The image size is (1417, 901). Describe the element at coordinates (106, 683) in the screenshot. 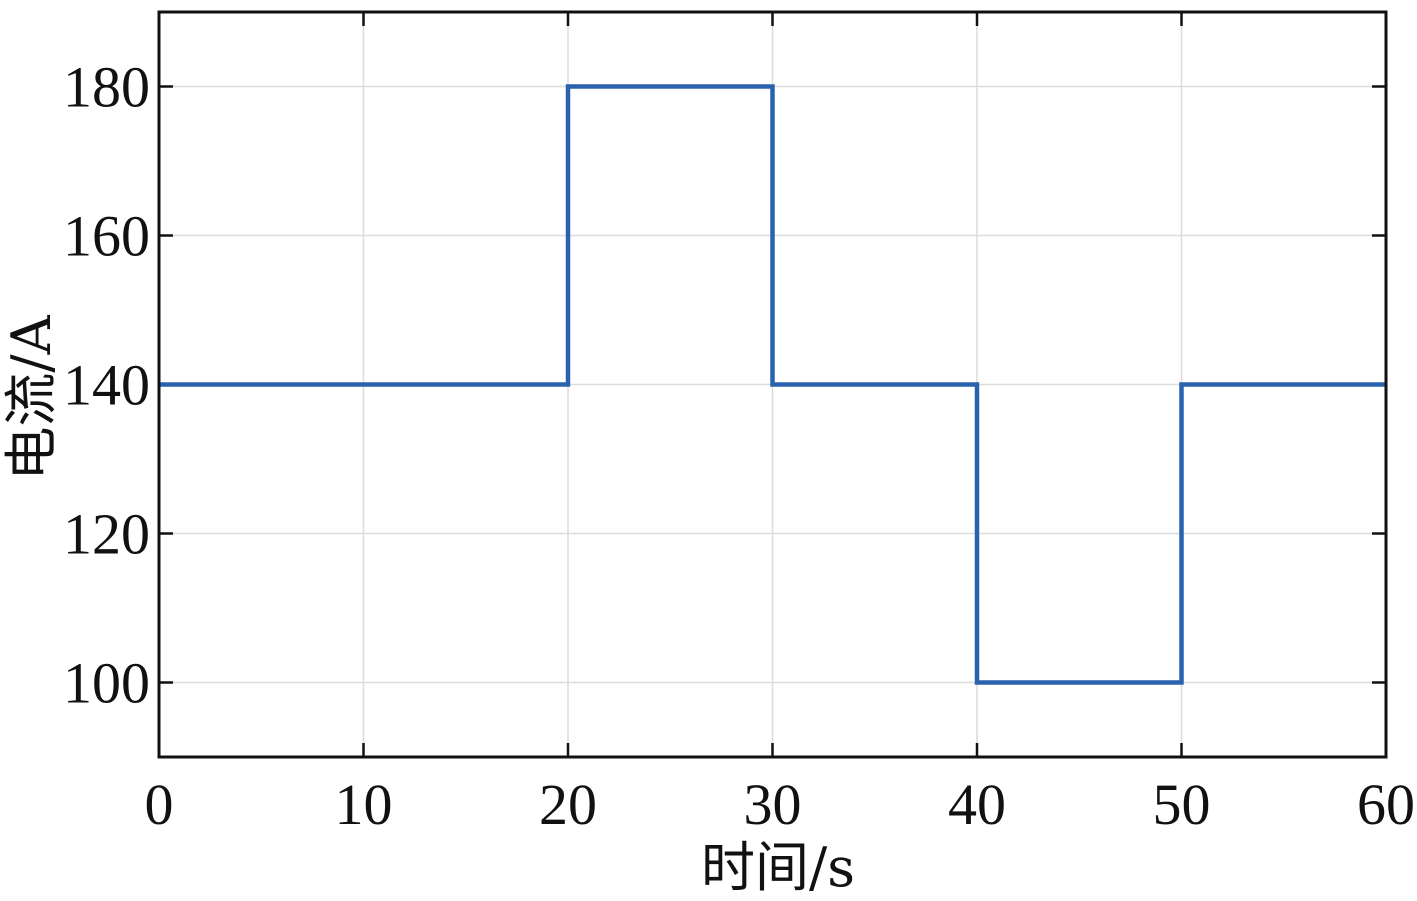

I see `y-tick-label: 100` at that location.